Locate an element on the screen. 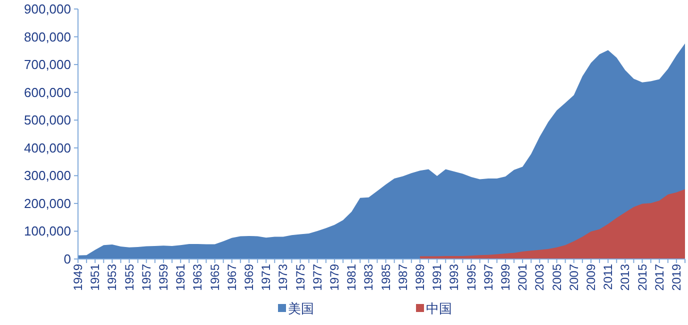 The width and height of the screenshot is (688, 325). x-tick-label: 2017 is located at coordinates (659, 277).